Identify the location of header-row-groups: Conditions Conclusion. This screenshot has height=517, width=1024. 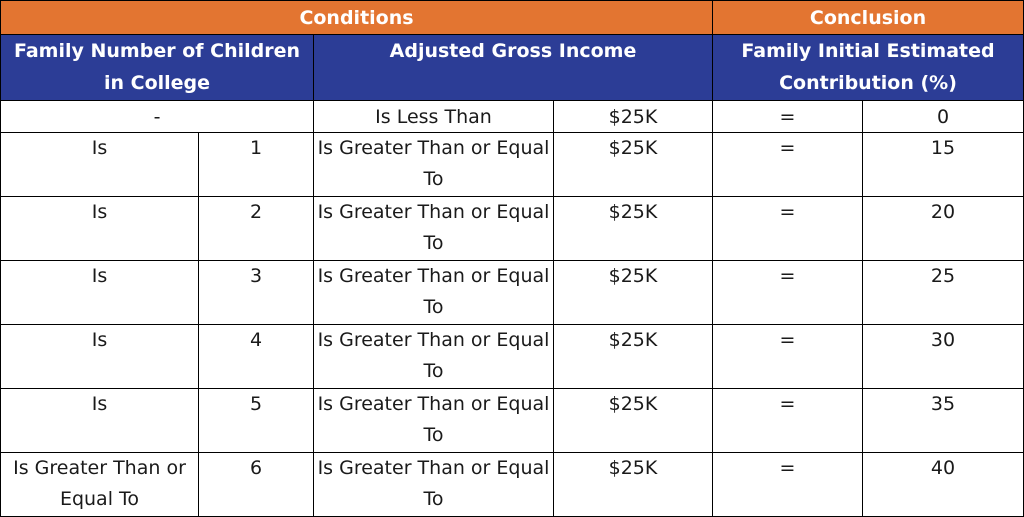
(512, 17).